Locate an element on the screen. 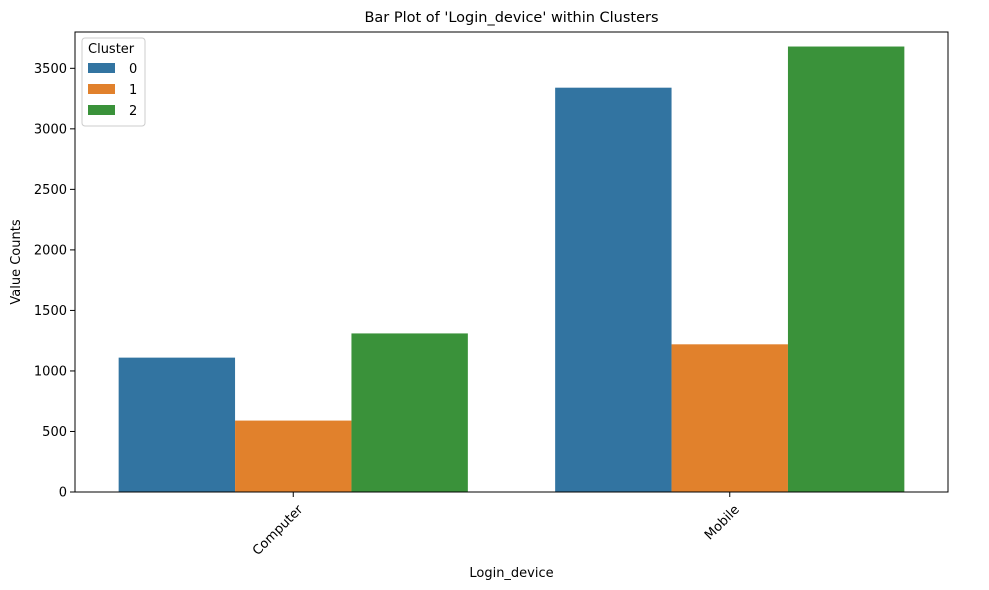 This screenshot has width=989, height=590. y-tick-label: 1500 is located at coordinates (50, 311).